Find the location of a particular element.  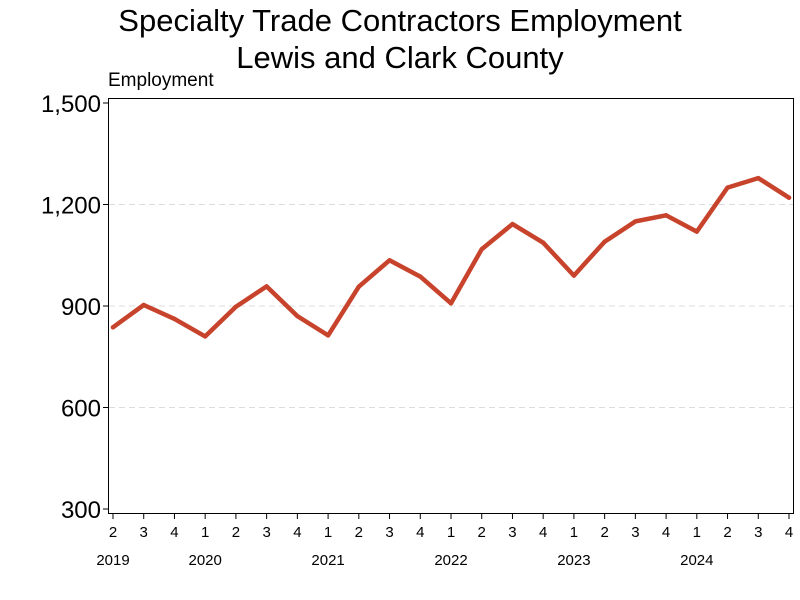

x-year-label: 2021 is located at coordinates (327, 560).